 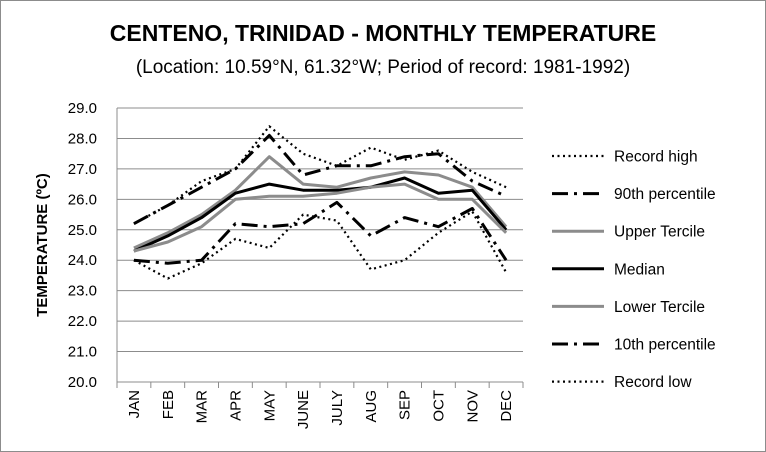 What do you see at coordinates (320, 409) in the screenshot?
I see `x-axis-ticks: JAN FEB MAR APR MAY JUNE JULY AUG SEP OCT NOV DEC` at bounding box center [320, 409].